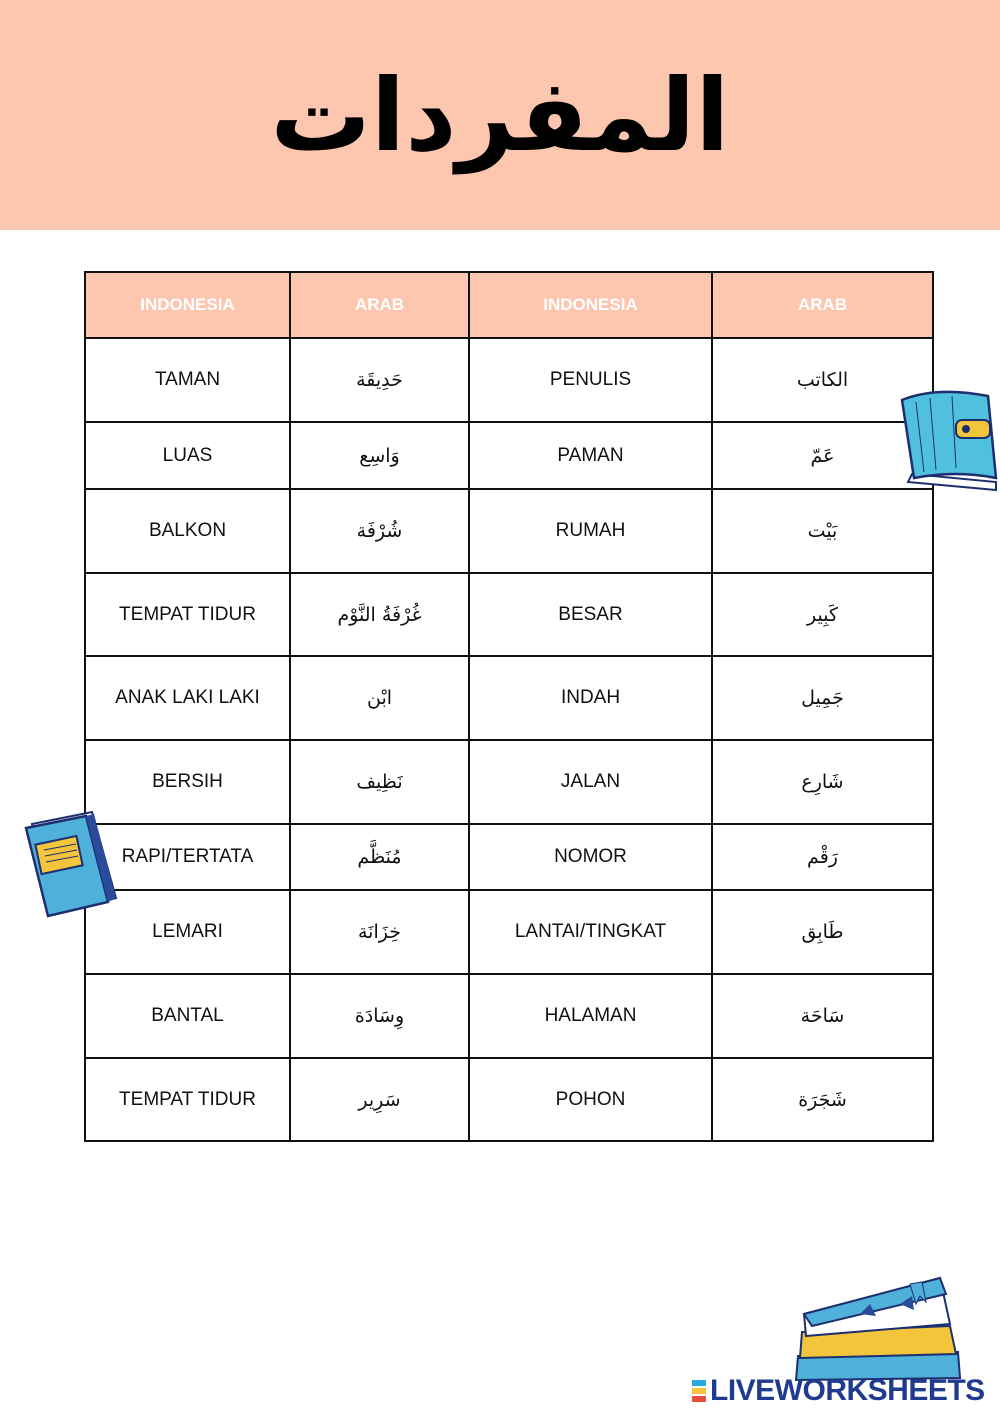  I want to click on indonesian-word-cell: ANAK LAKI LAKI, so click(187, 698).